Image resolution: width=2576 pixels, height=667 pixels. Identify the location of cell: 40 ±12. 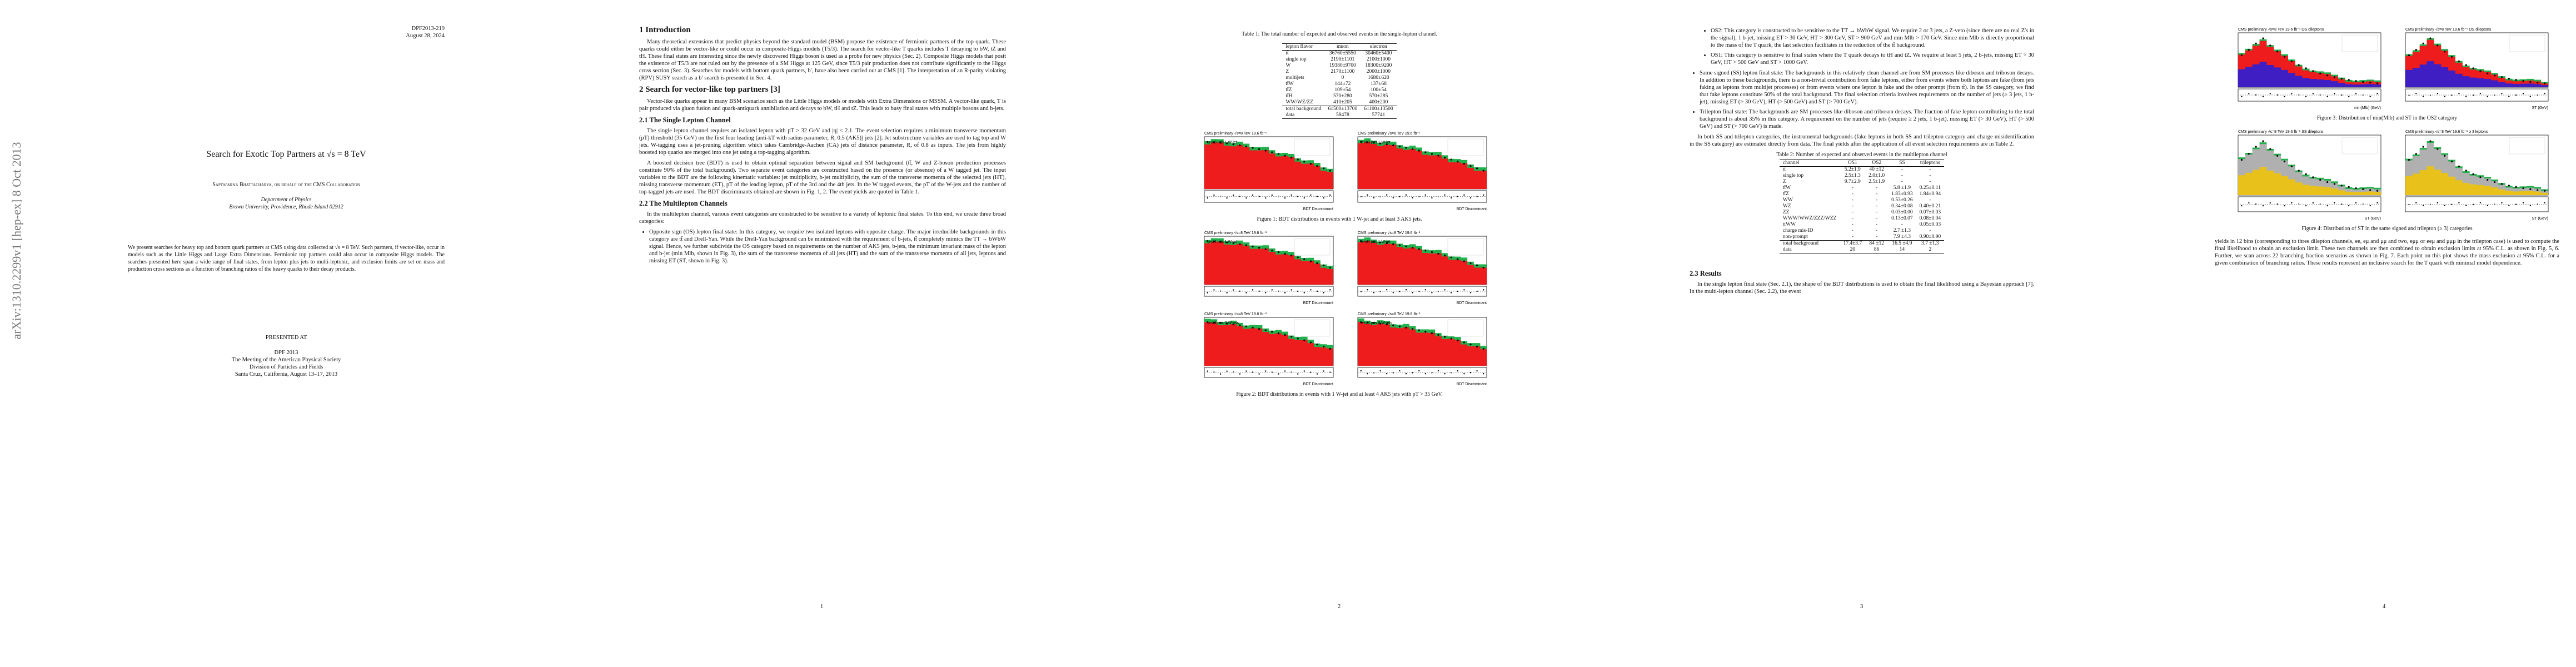
(1876, 169).